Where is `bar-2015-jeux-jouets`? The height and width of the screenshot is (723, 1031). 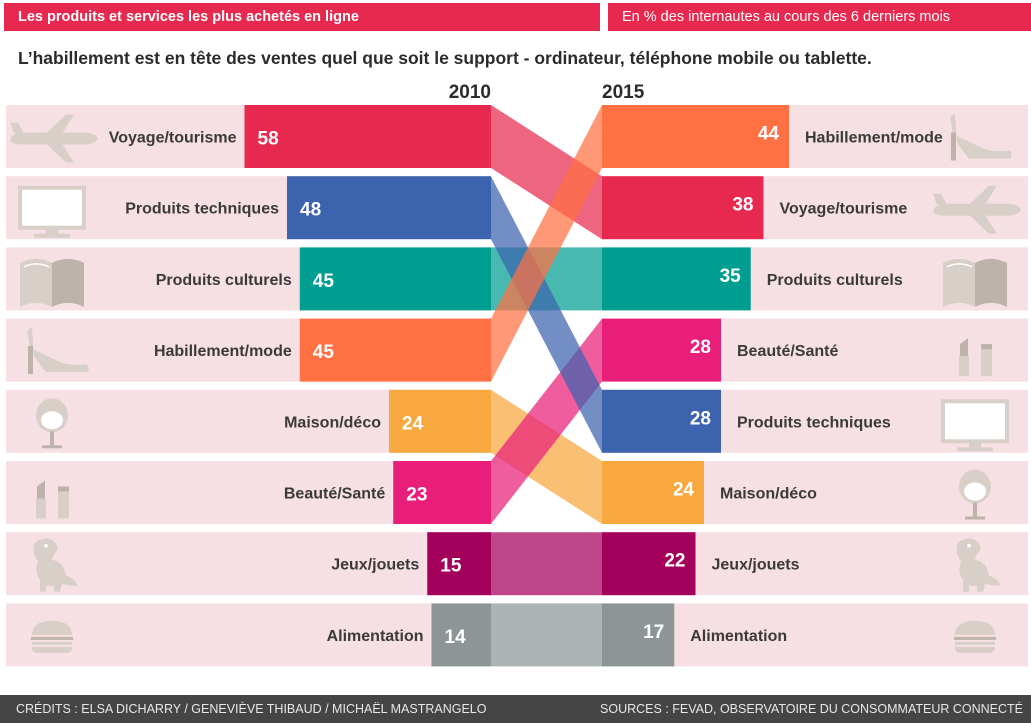 bar-2015-jeux-jouets is located at coordinates (649, 564).